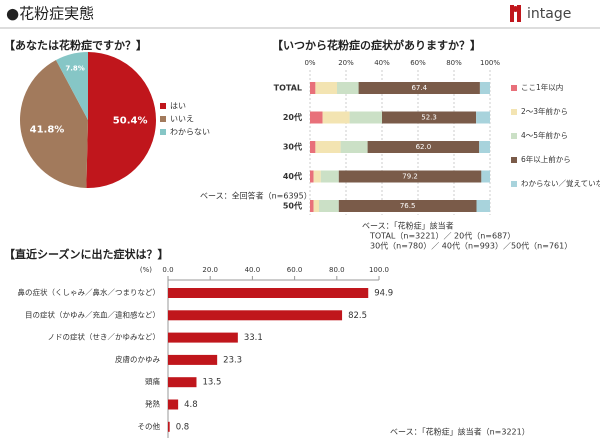 The image size is (600, 448). Describe the element at coordinates (490, 63) in the screenshot. I see `x-tick-label: 100%` at that location.